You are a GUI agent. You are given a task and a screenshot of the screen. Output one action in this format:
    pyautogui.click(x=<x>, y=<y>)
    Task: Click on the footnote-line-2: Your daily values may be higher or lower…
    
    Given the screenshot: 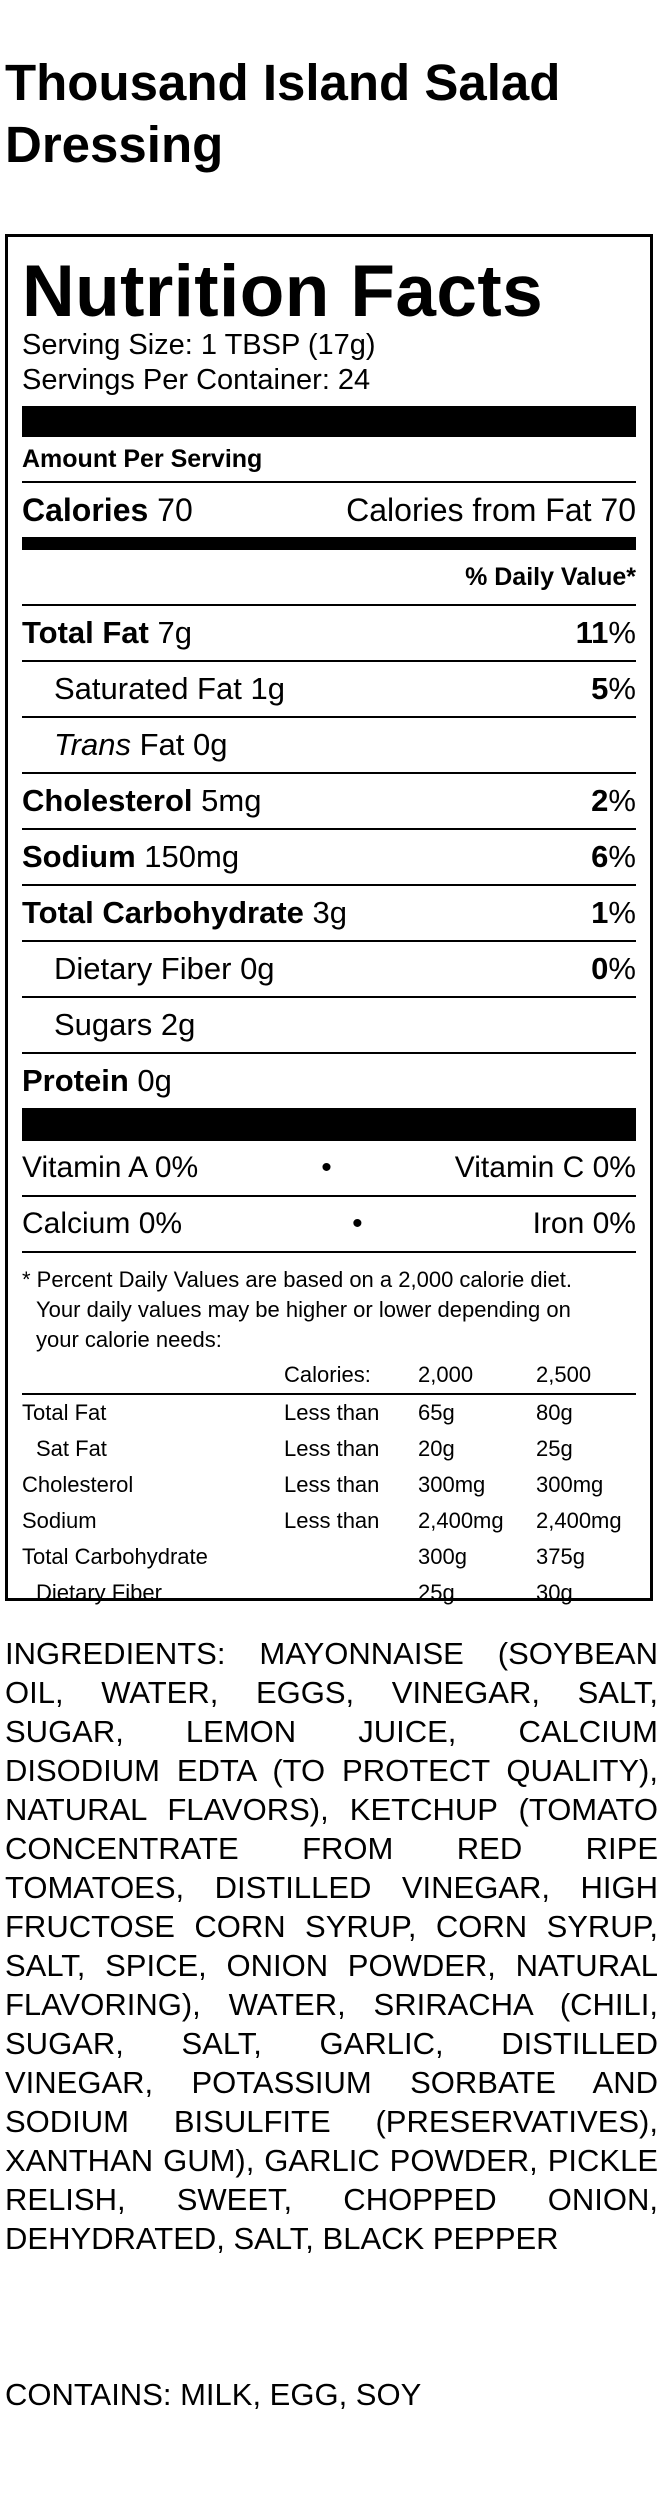 What is the action you would take?
    pyautogui.click(x=303, y=1309)
    